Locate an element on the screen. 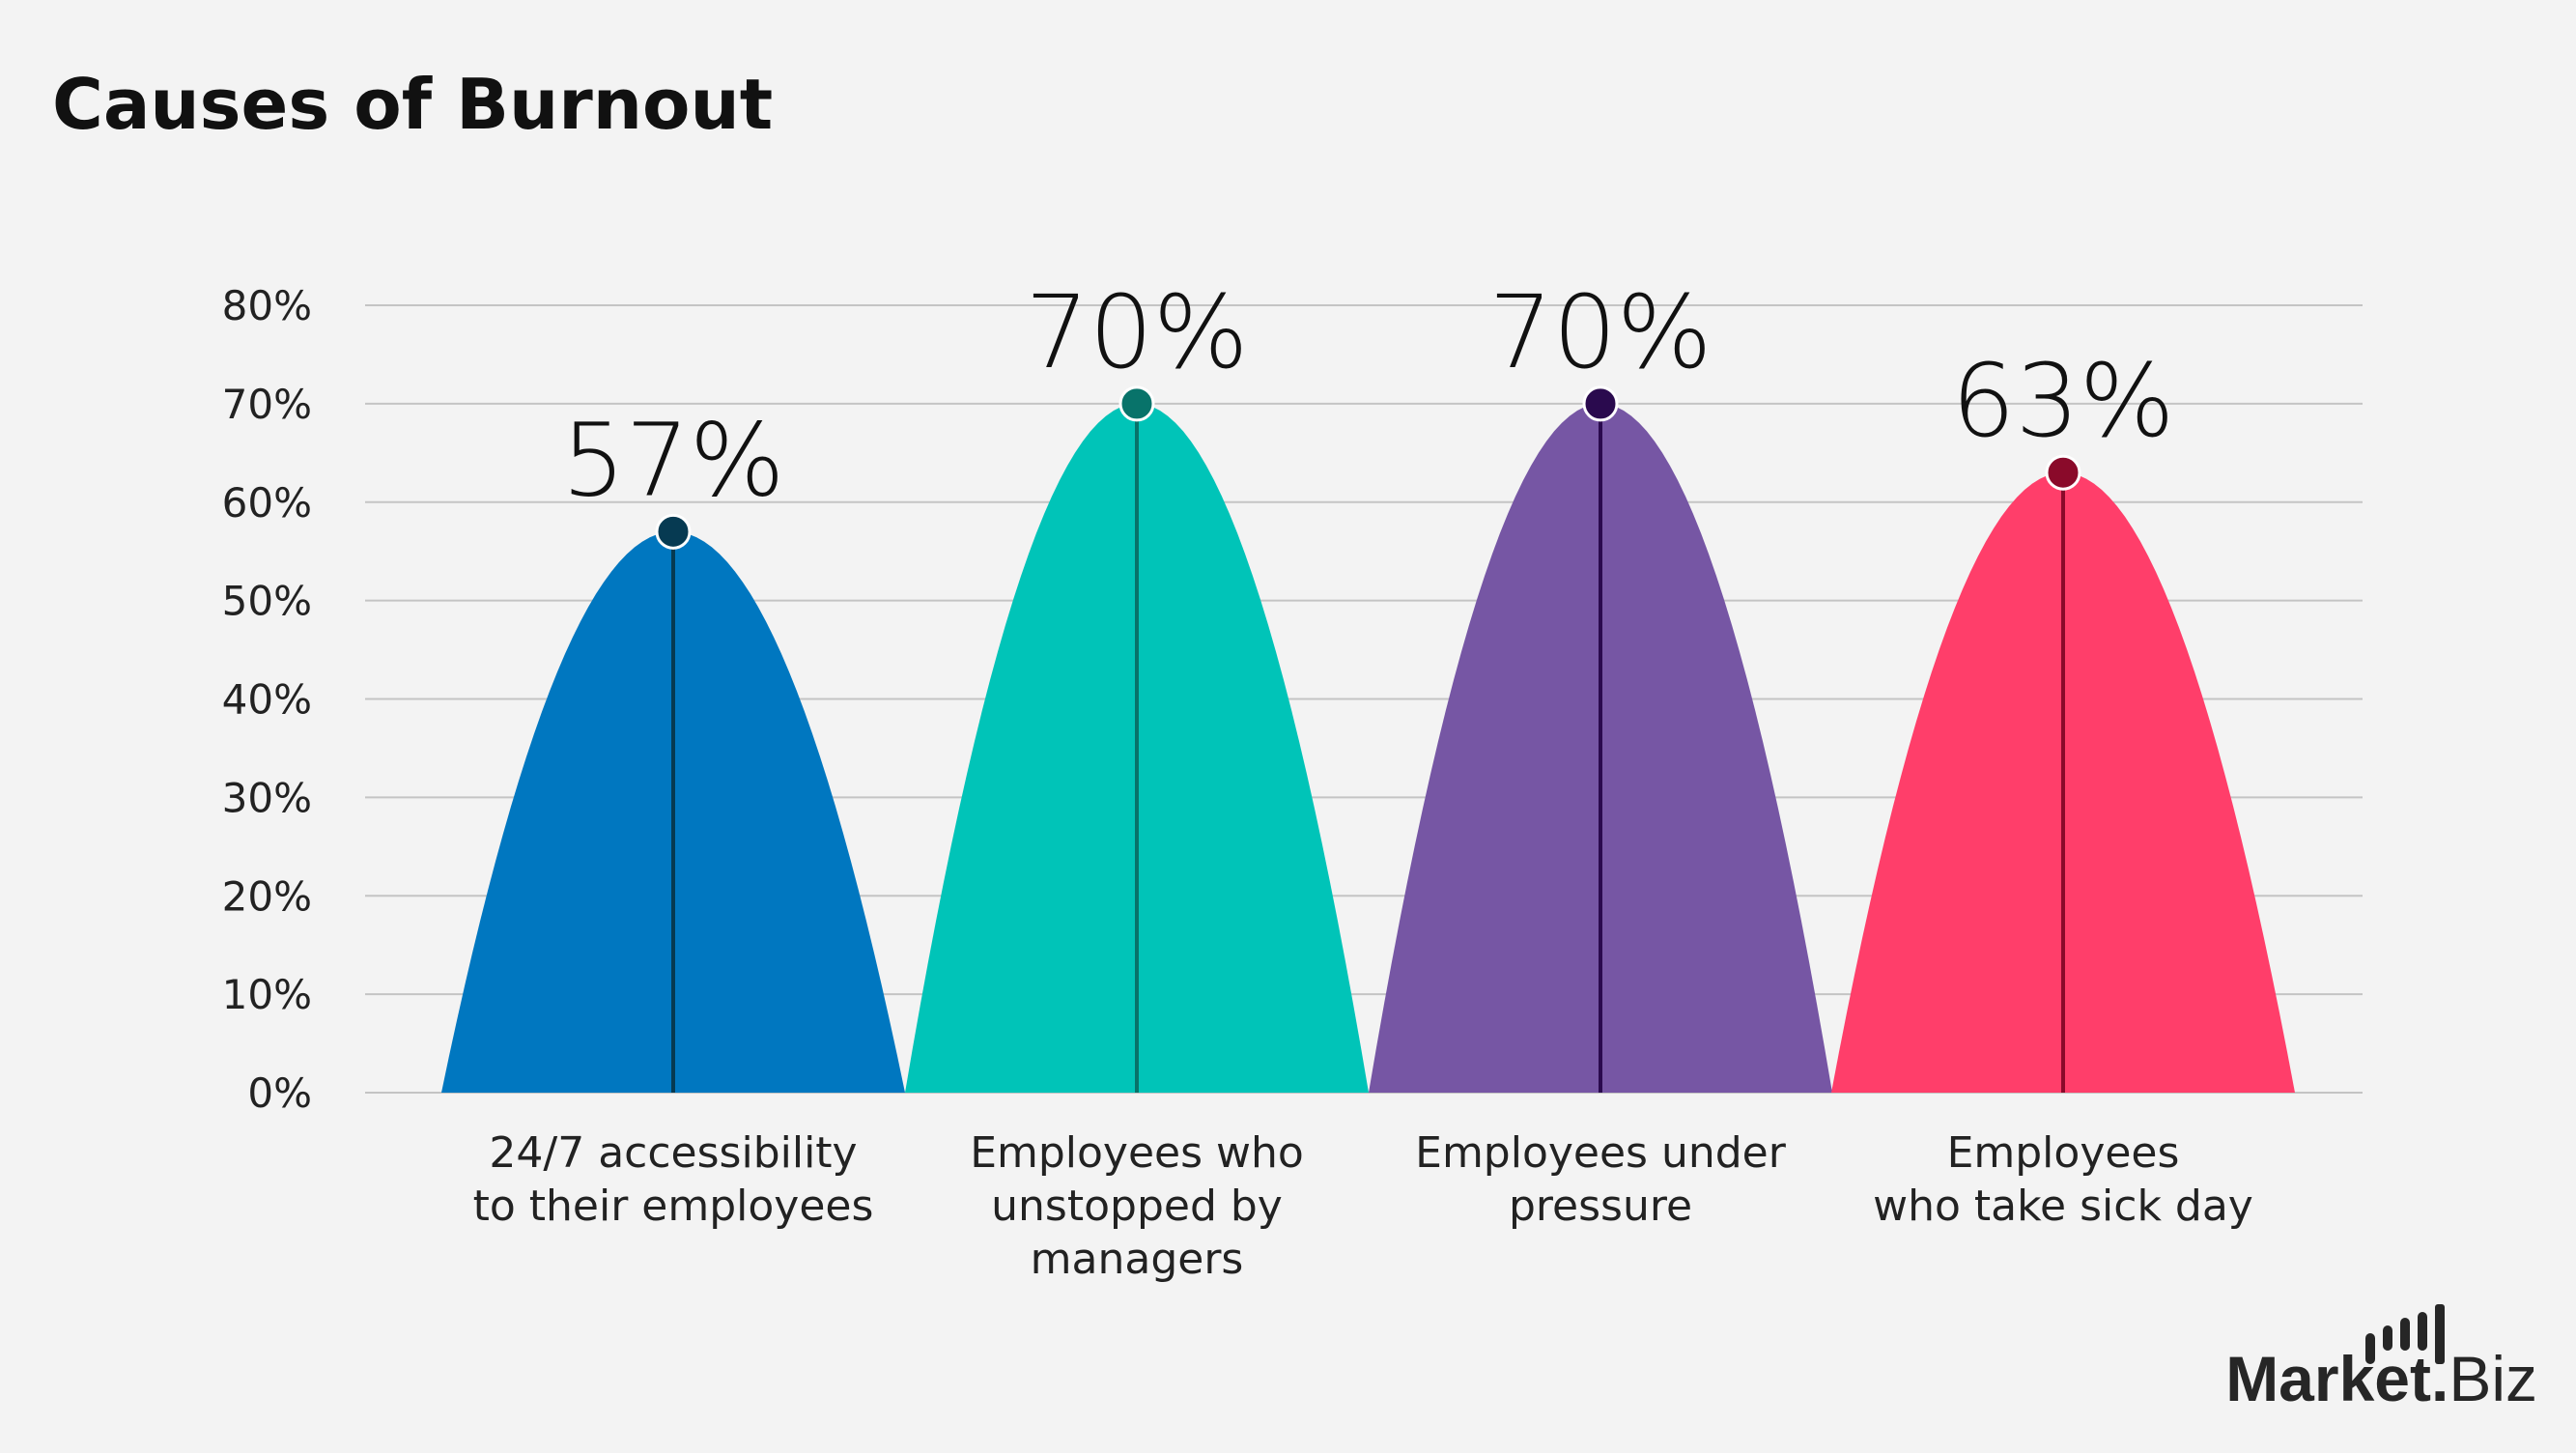  x-tick-label: Employees who is located at coordinates (1137, 1153).